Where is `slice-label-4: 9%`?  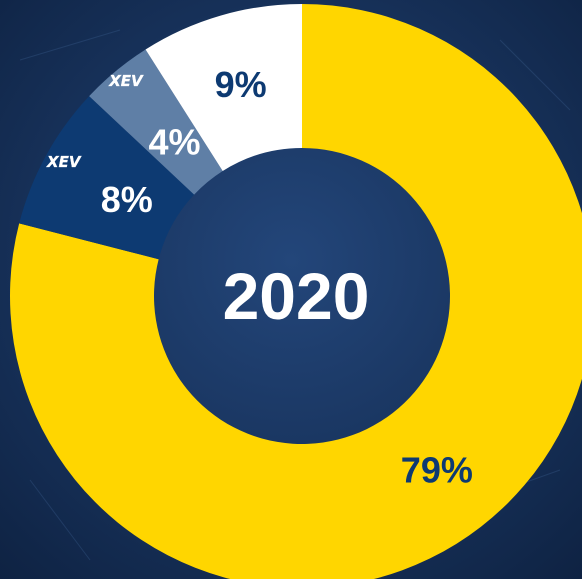 slice-label-4: 9% is located at coordinates (241, 84).